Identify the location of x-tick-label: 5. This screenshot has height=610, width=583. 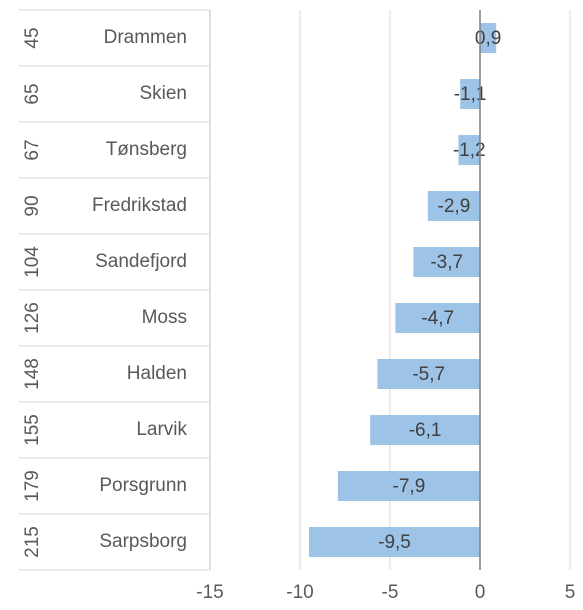
(570, 592).